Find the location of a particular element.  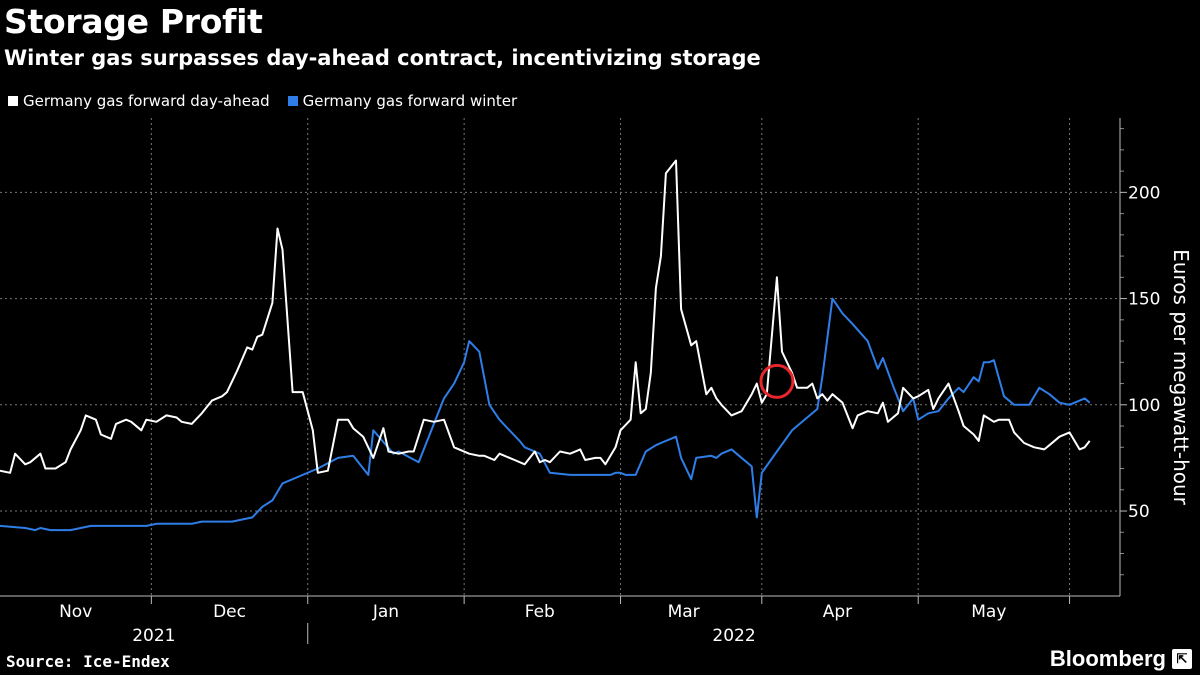

x-tick-label-apr: Apr is located at coordinates (837, 612).